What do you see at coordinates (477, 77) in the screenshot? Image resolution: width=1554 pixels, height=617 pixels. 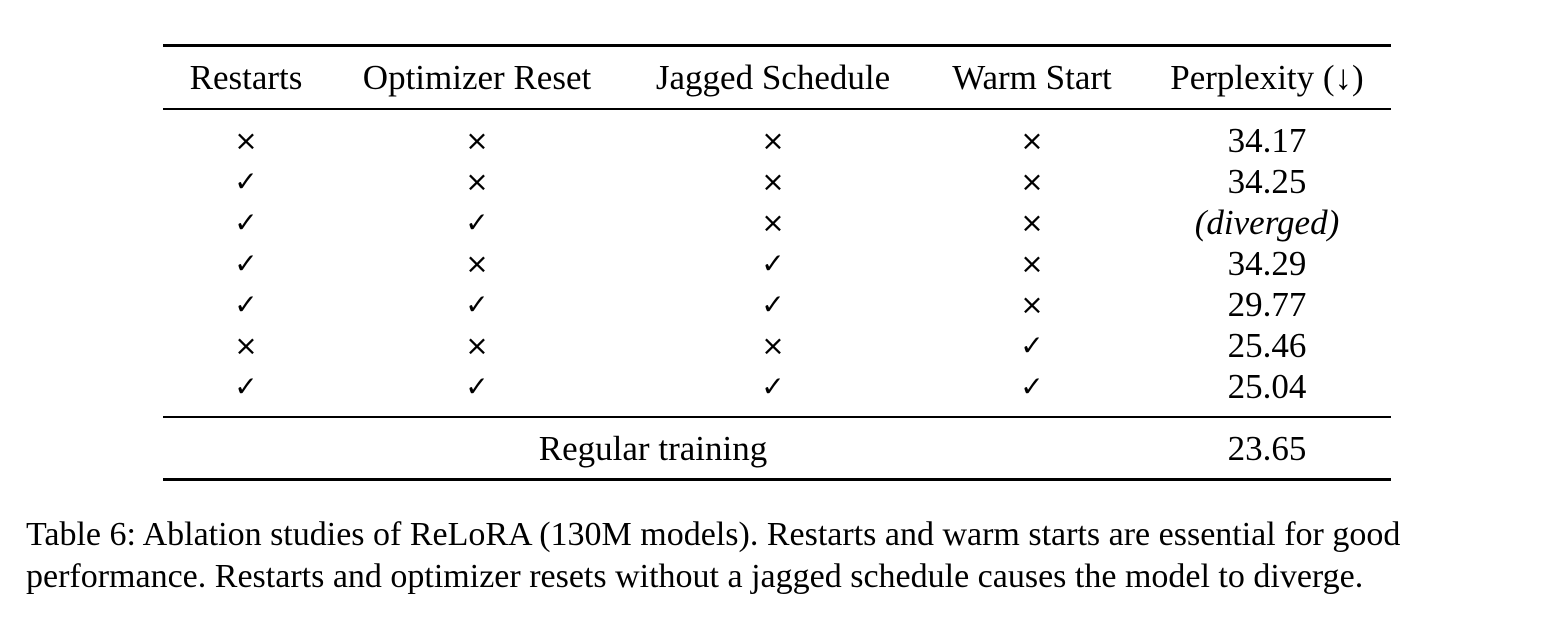 I see `header-optimizer-reset: Optimizer Reset` at bounding box center [477, 77].